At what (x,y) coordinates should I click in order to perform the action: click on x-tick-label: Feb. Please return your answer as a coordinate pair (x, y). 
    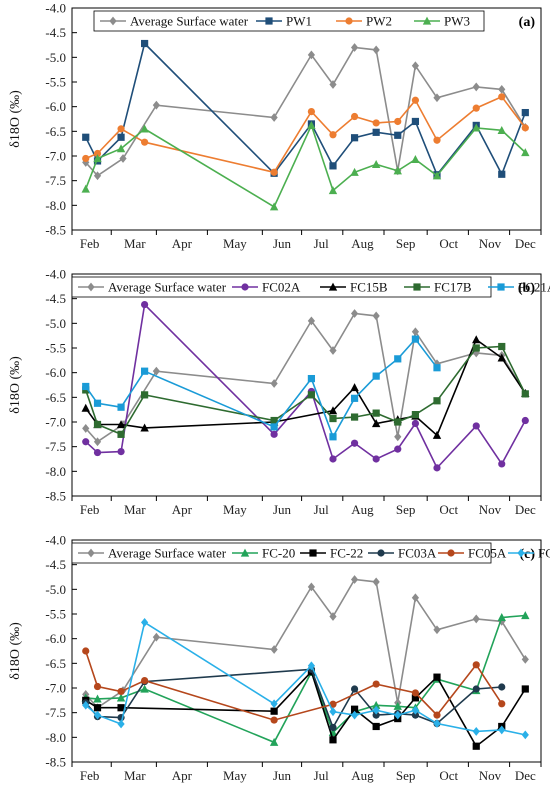
    Looking at the image, I should click on (90, 509).